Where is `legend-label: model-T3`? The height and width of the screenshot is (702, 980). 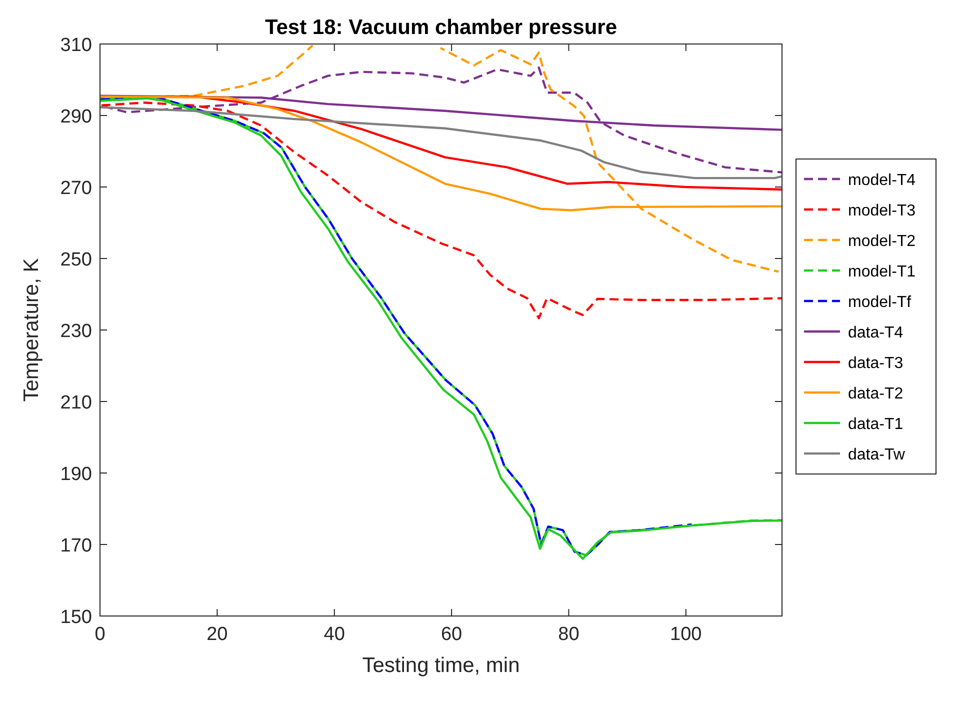 legend-label: model-T3 is located at coordinates (882, 211).